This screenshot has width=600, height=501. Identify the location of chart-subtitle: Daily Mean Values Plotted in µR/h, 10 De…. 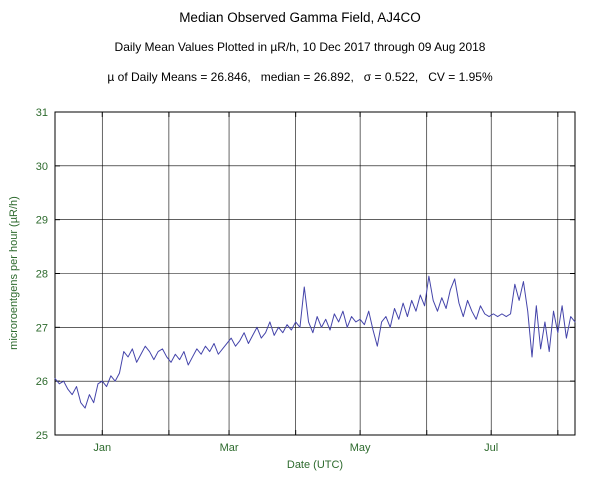
(300, 47).